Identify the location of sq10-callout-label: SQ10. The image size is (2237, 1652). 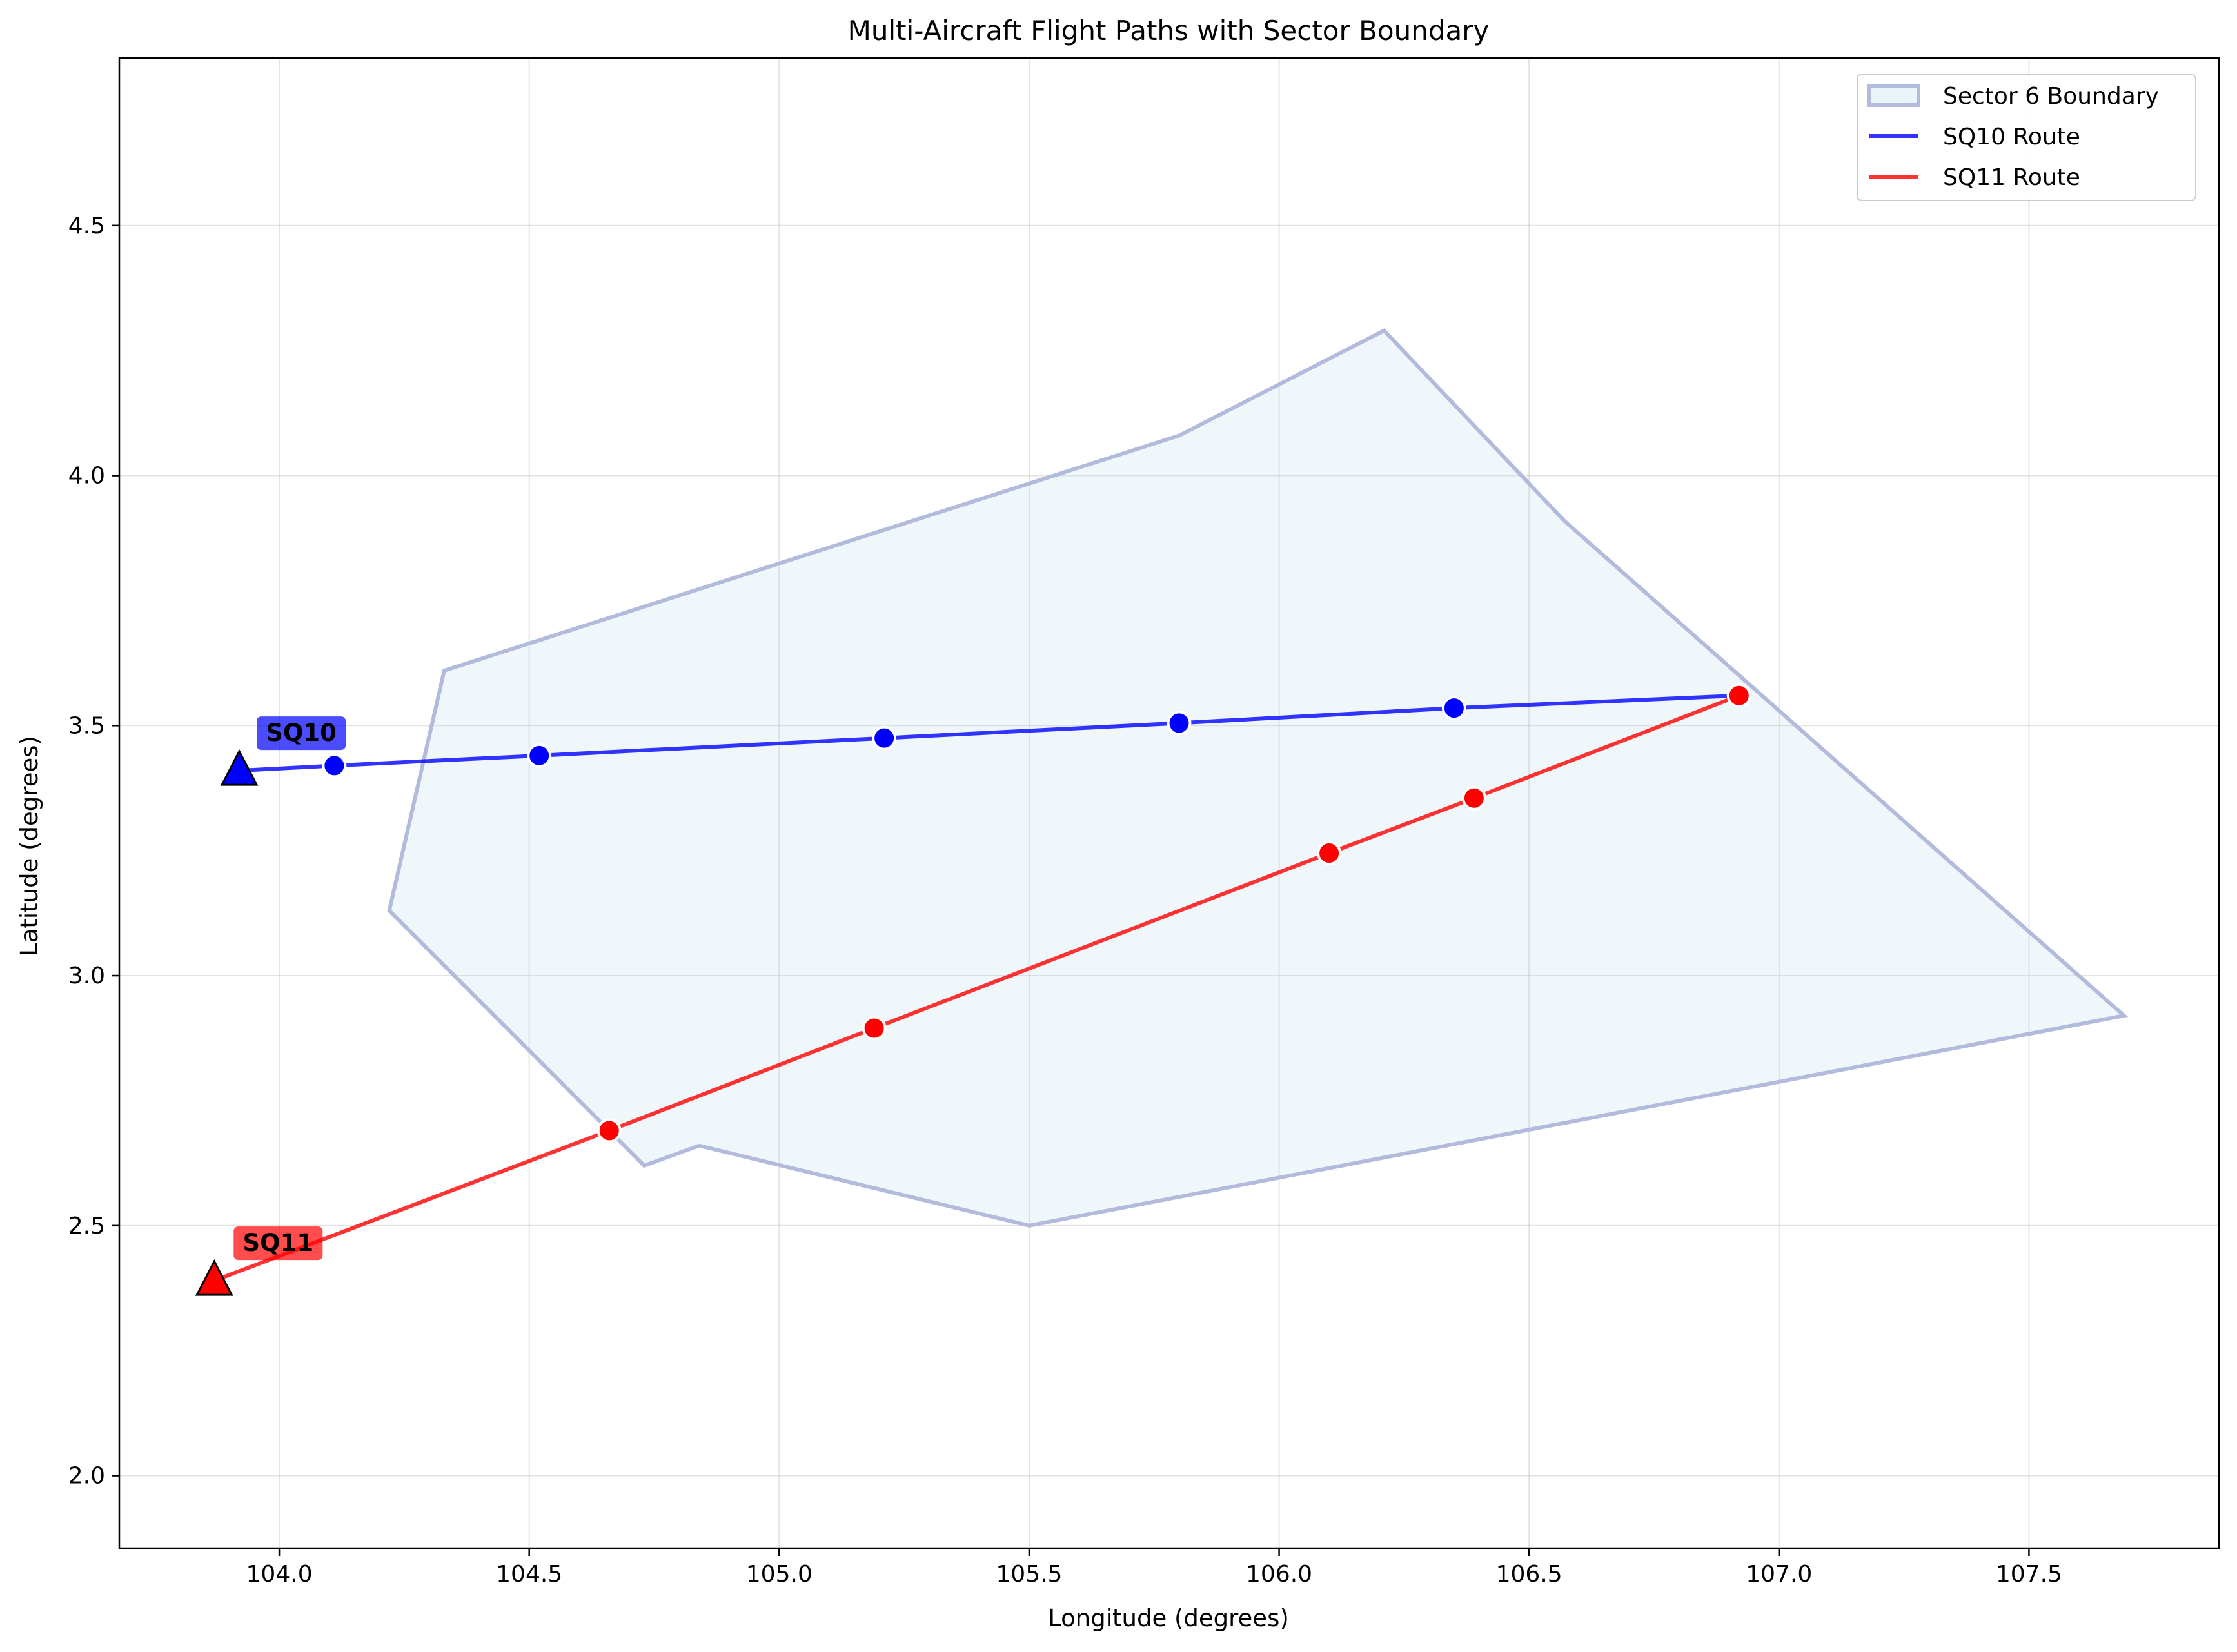
(301, 733).